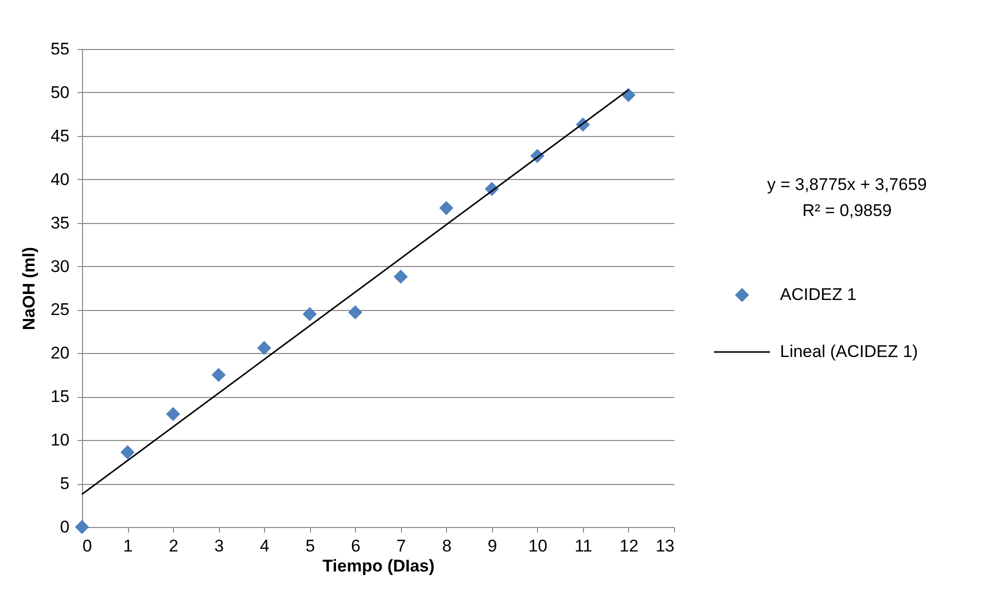 The image size is (986, 607). I want to click on x-tick-label: 6, so click(355, 546).